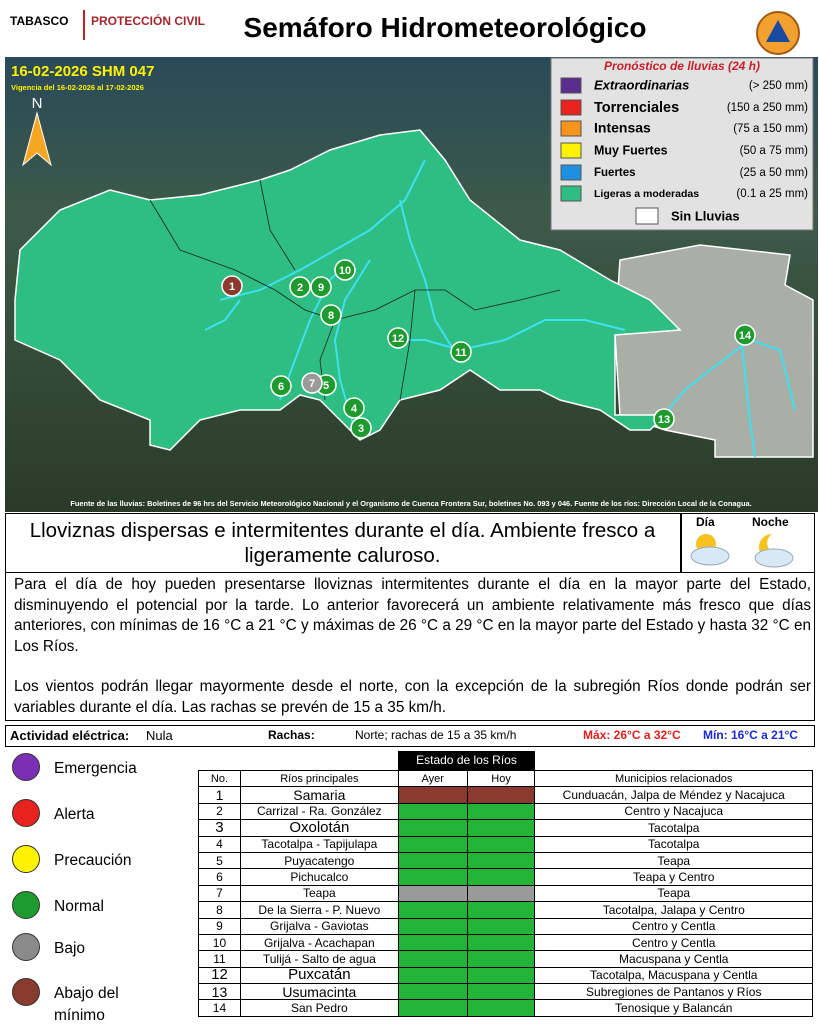 The width and height of the screenshot is (819, 1027). I want to click on legend-range: (0.1 a 25 mm), so click(772, 194).